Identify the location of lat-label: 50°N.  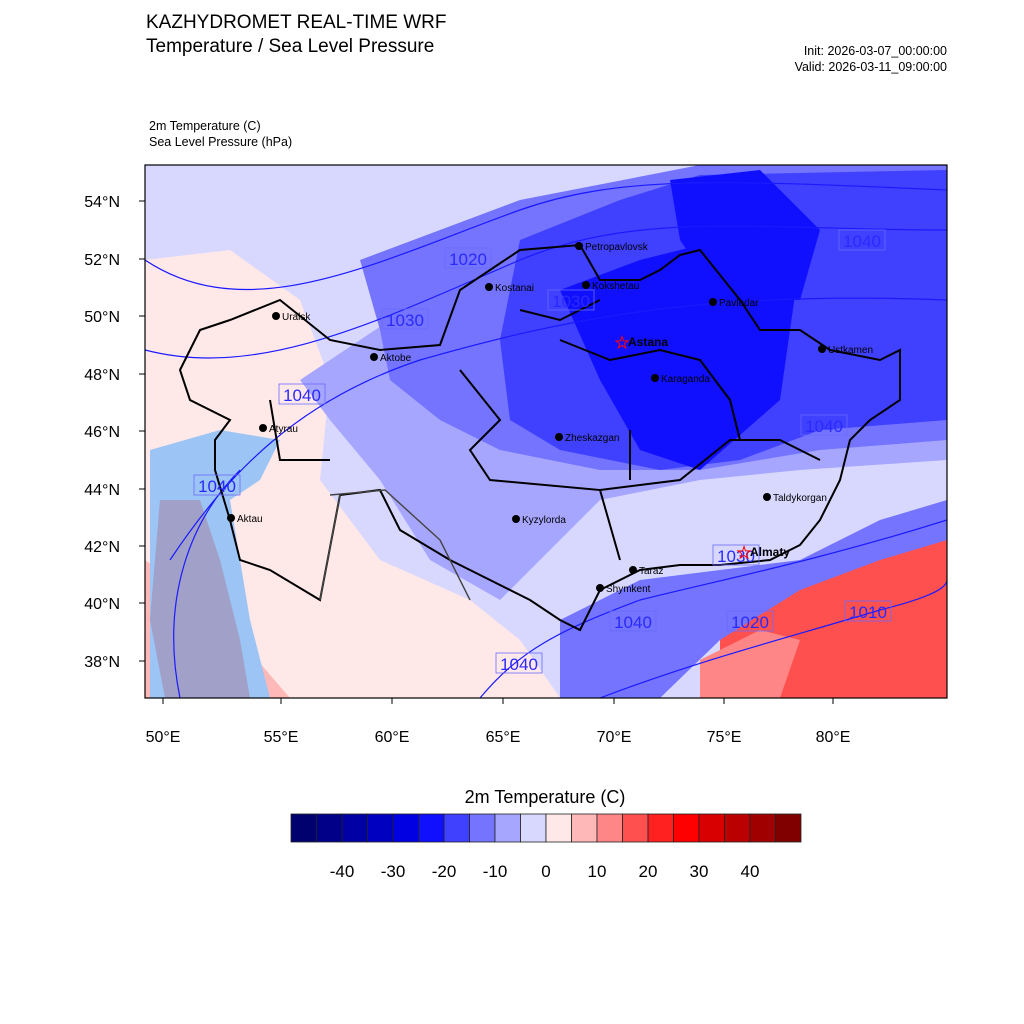
(102, 317).